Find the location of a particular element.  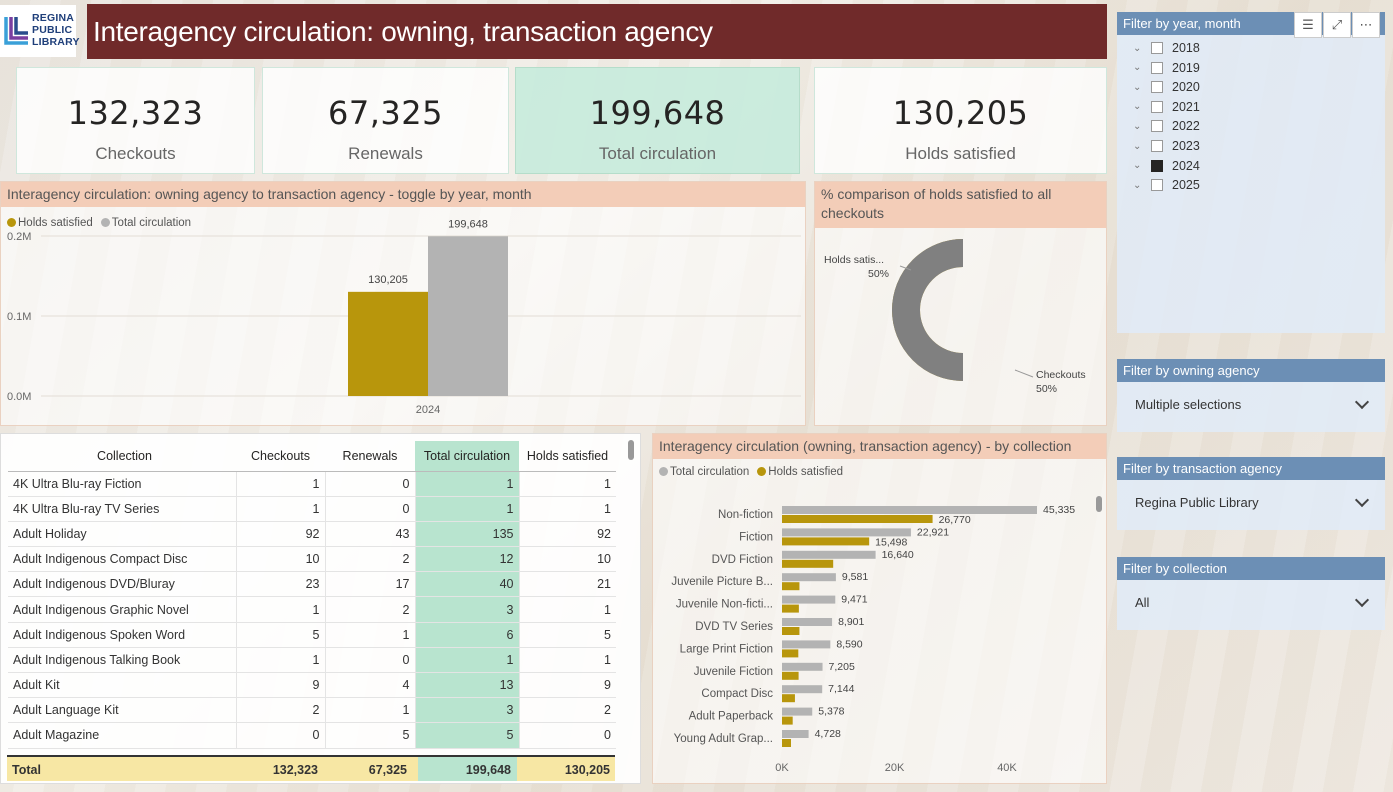

table-scrollbar is located at coordinates (631, 450).